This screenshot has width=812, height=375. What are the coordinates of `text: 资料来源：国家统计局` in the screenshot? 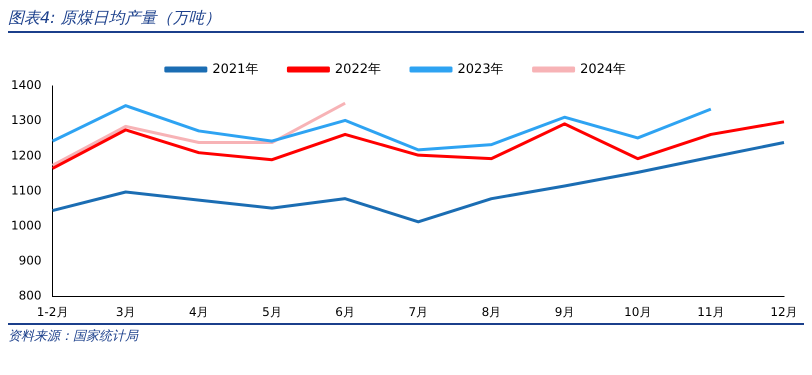 It's located at (74, 336).